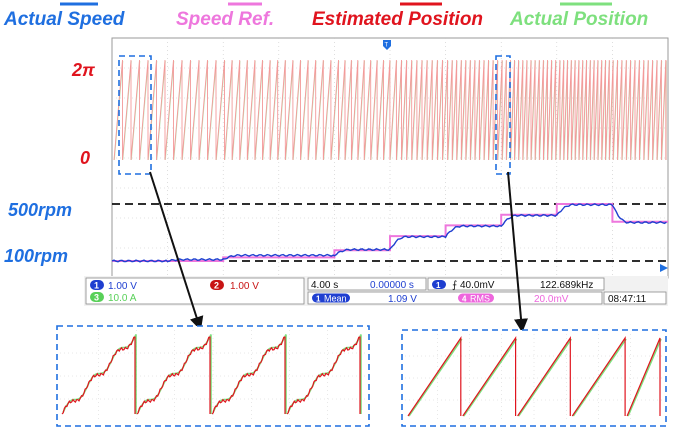  What do you see at coordinates (324, 285) in the screenshot?
I see `timebase-value: 4.00 s` at bounding box center [324, 285].